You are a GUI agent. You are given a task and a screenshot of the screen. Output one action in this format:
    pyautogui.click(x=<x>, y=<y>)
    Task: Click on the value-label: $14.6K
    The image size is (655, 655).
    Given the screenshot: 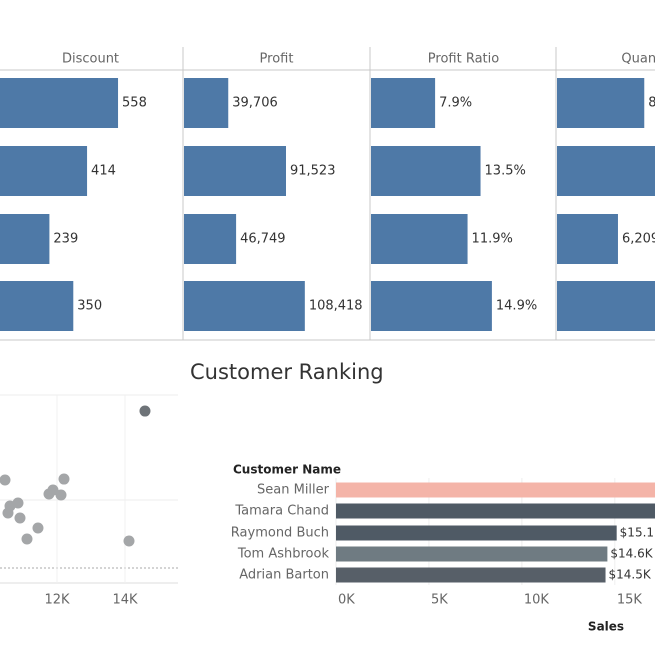 What is the action you would take?
    pyautogui.click(x=631, y=554)
    